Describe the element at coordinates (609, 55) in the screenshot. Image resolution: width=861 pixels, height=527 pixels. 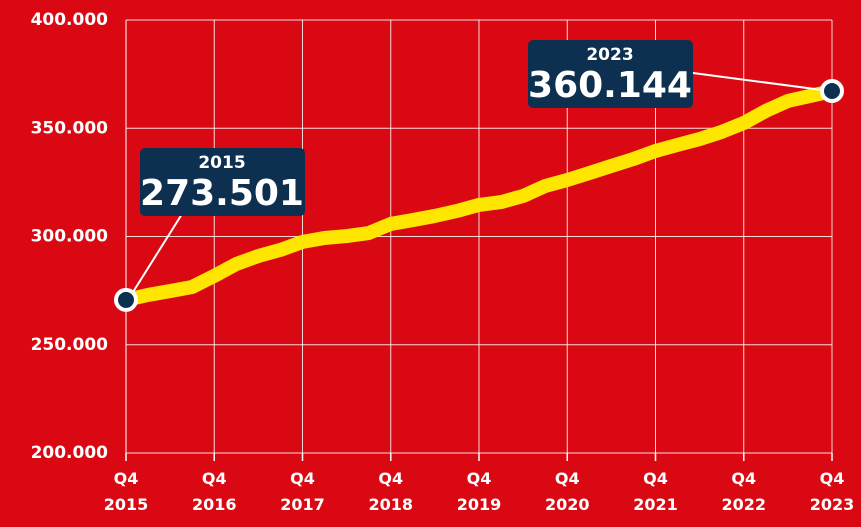
I see `annotation-year: 2023` at that location.